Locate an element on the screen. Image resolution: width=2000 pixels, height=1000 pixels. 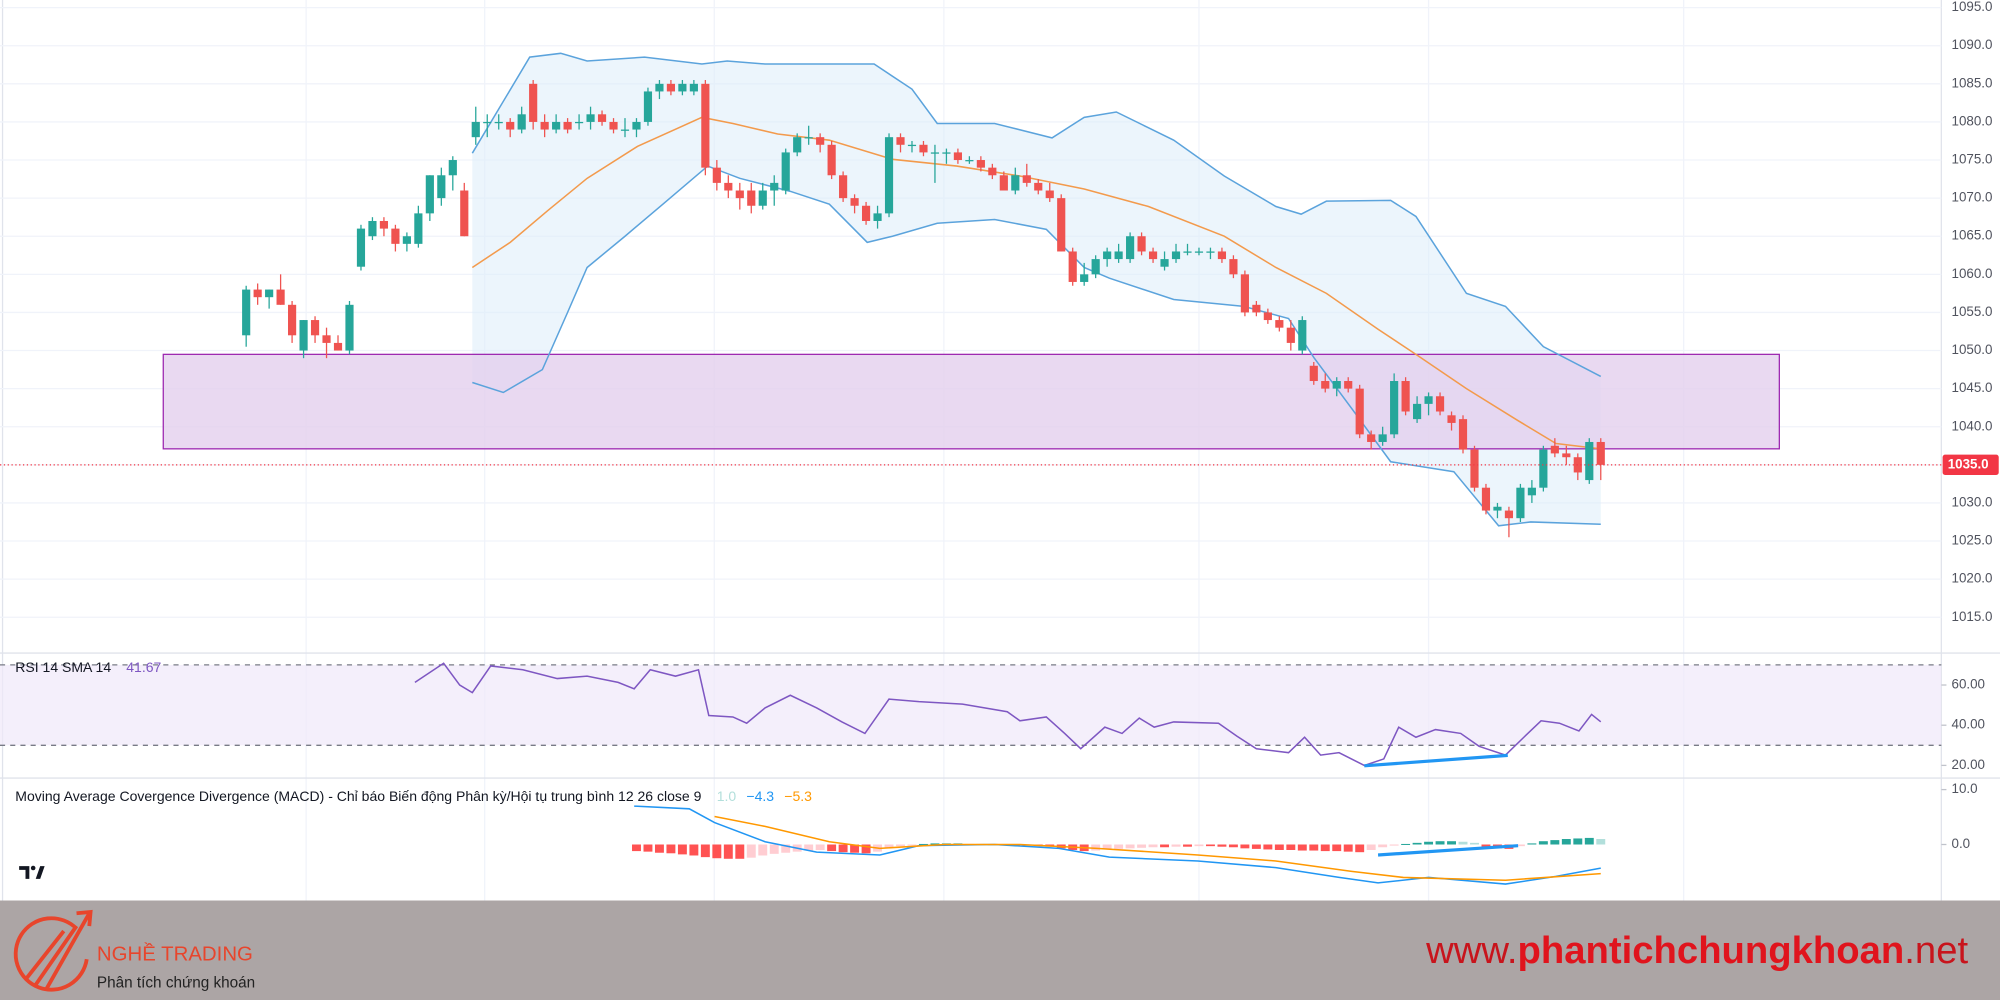
tradingview-logo is located at coordinates (32, 872).